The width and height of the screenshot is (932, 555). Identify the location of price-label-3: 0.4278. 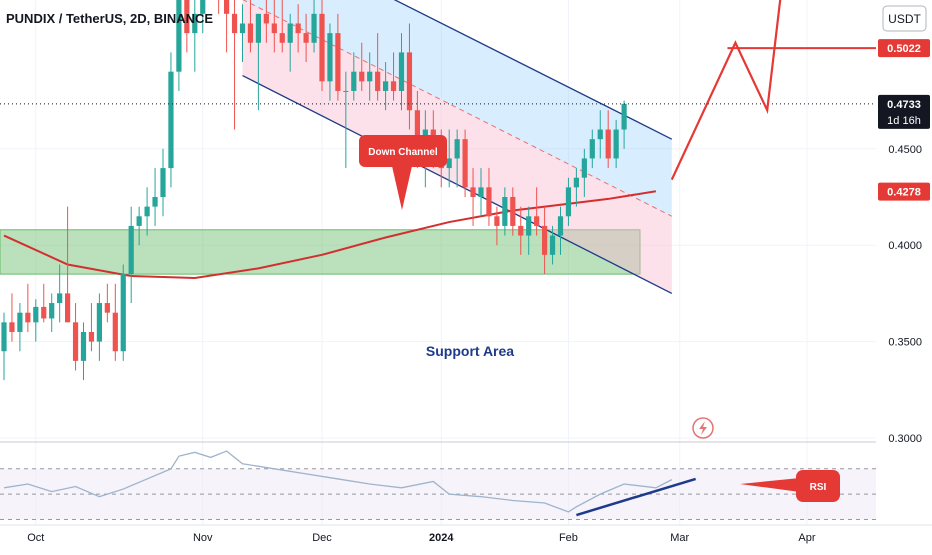
(904, 193).